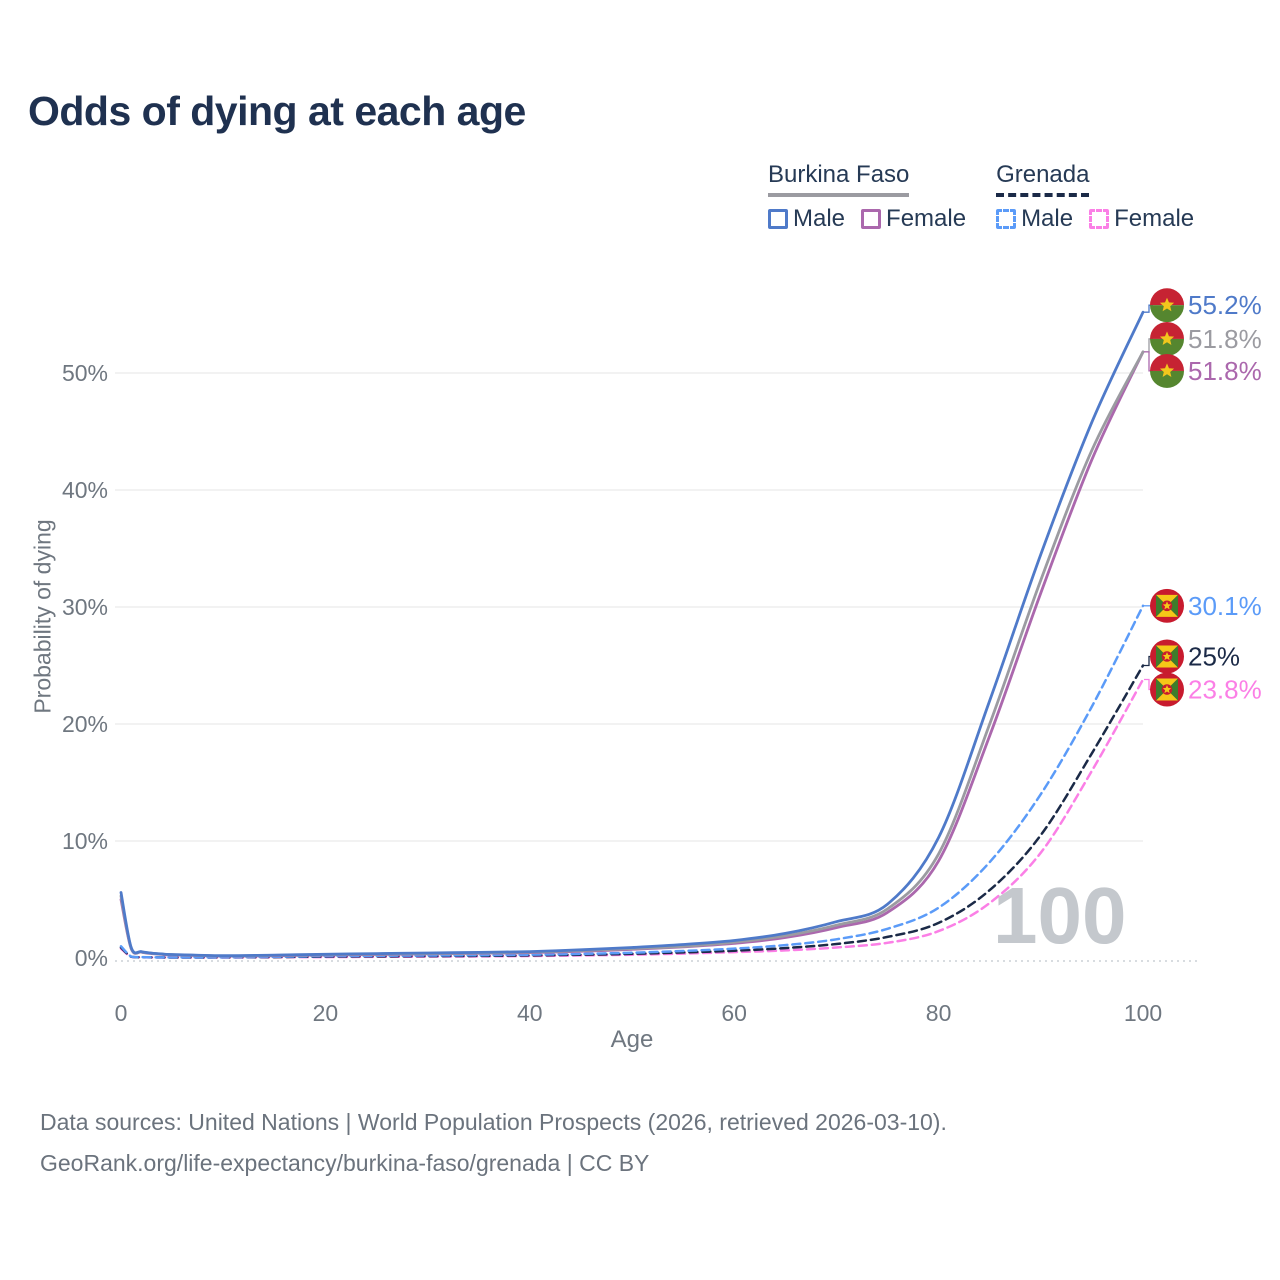  Describe the element at coordinates (121, 1013) in the screenshot. I see `x-tick-label: 0` at that location.